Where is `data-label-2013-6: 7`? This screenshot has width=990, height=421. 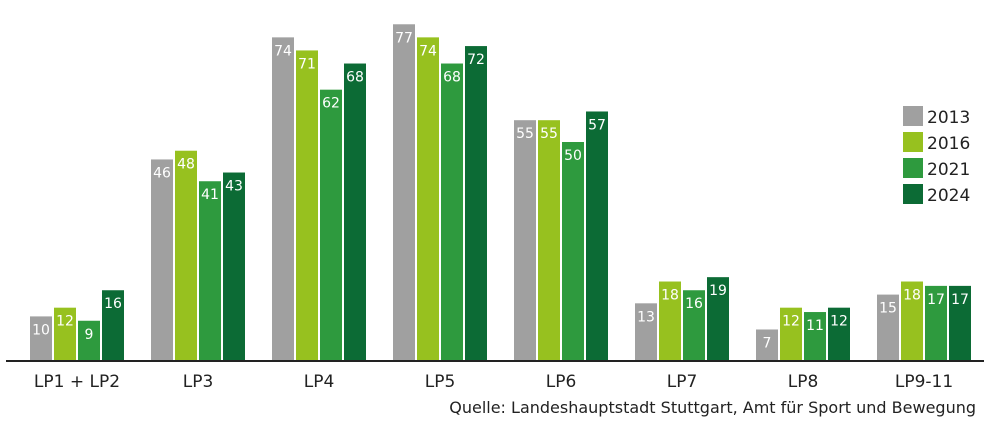 data-label-2013-6: 7 is located at coordinates (767, 343).